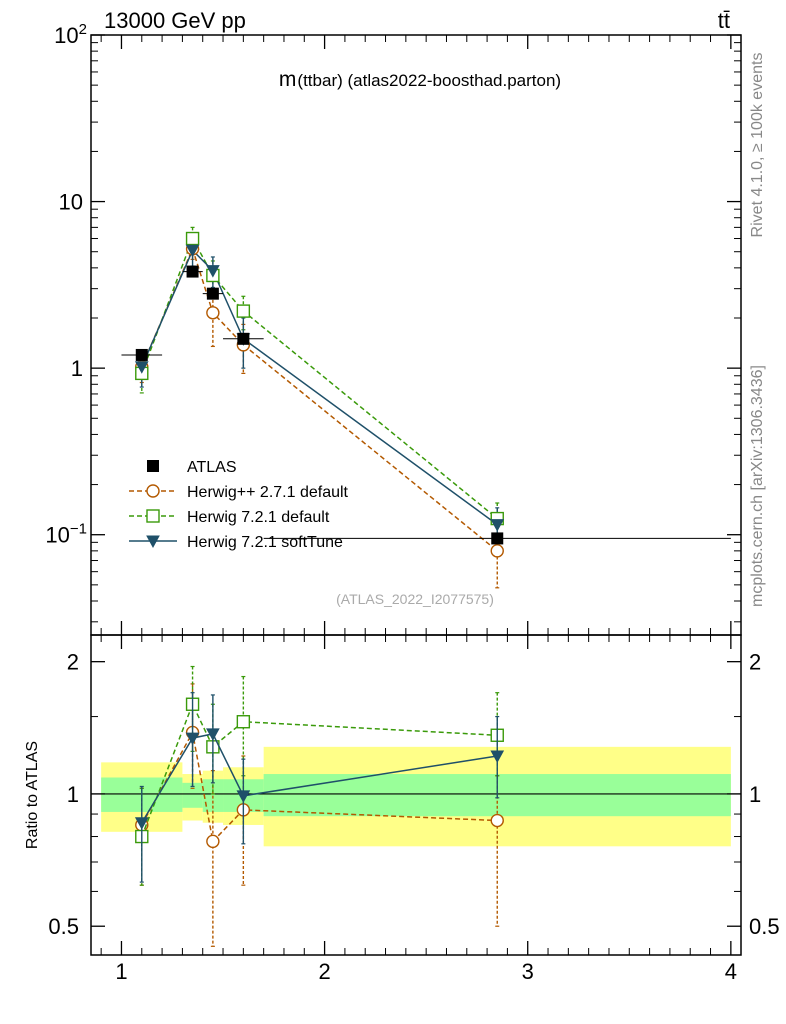 This screenshot has height=1024, width=786. I want to click on mcplots-label: mcplots.cern.ch [arXiv:1306.3436], so click(757, 486).